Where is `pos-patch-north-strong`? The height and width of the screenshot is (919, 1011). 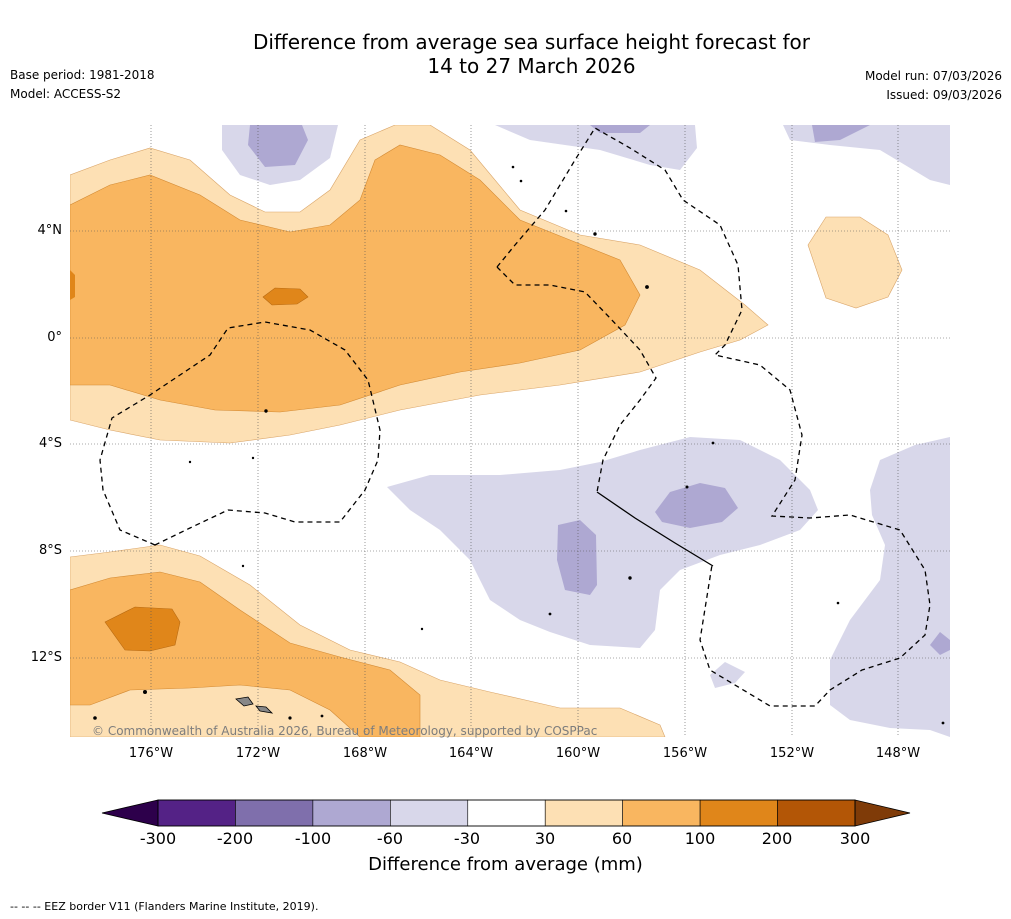 pos-patch-north-strong is located at coordinates (285, 296).